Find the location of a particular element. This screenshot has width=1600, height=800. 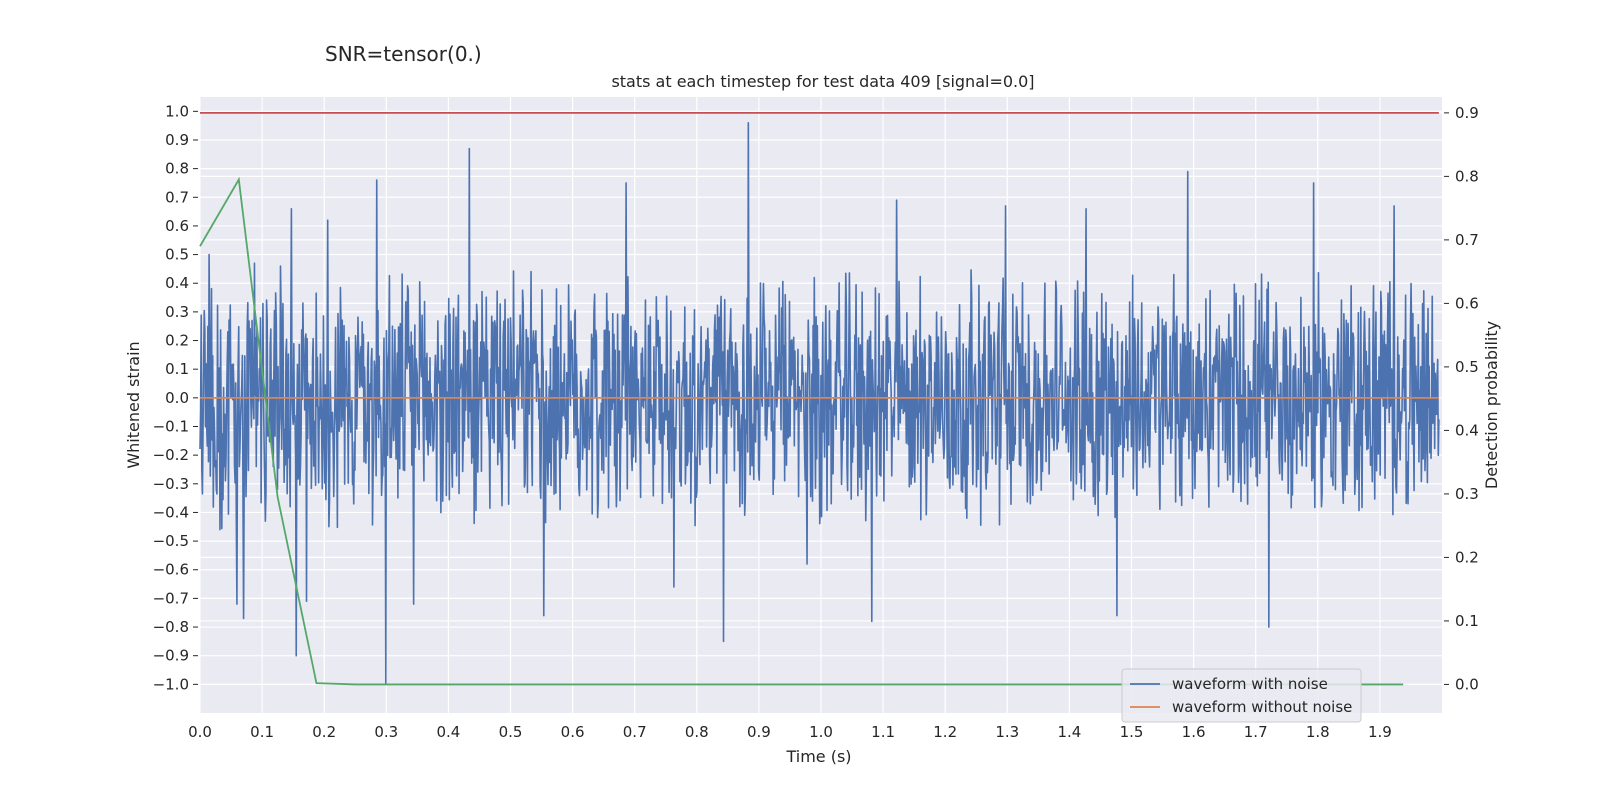

legend-label: waveform with noise is located at coordinates (1250, 684).